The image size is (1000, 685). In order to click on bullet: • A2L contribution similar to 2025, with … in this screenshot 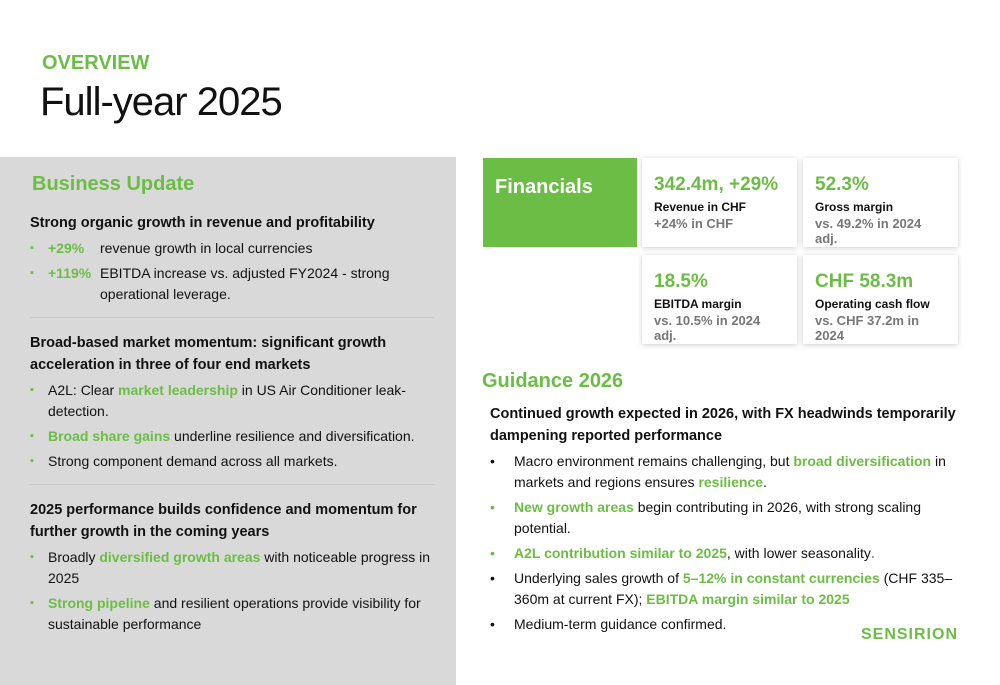, I will do `click(731, 553)`.